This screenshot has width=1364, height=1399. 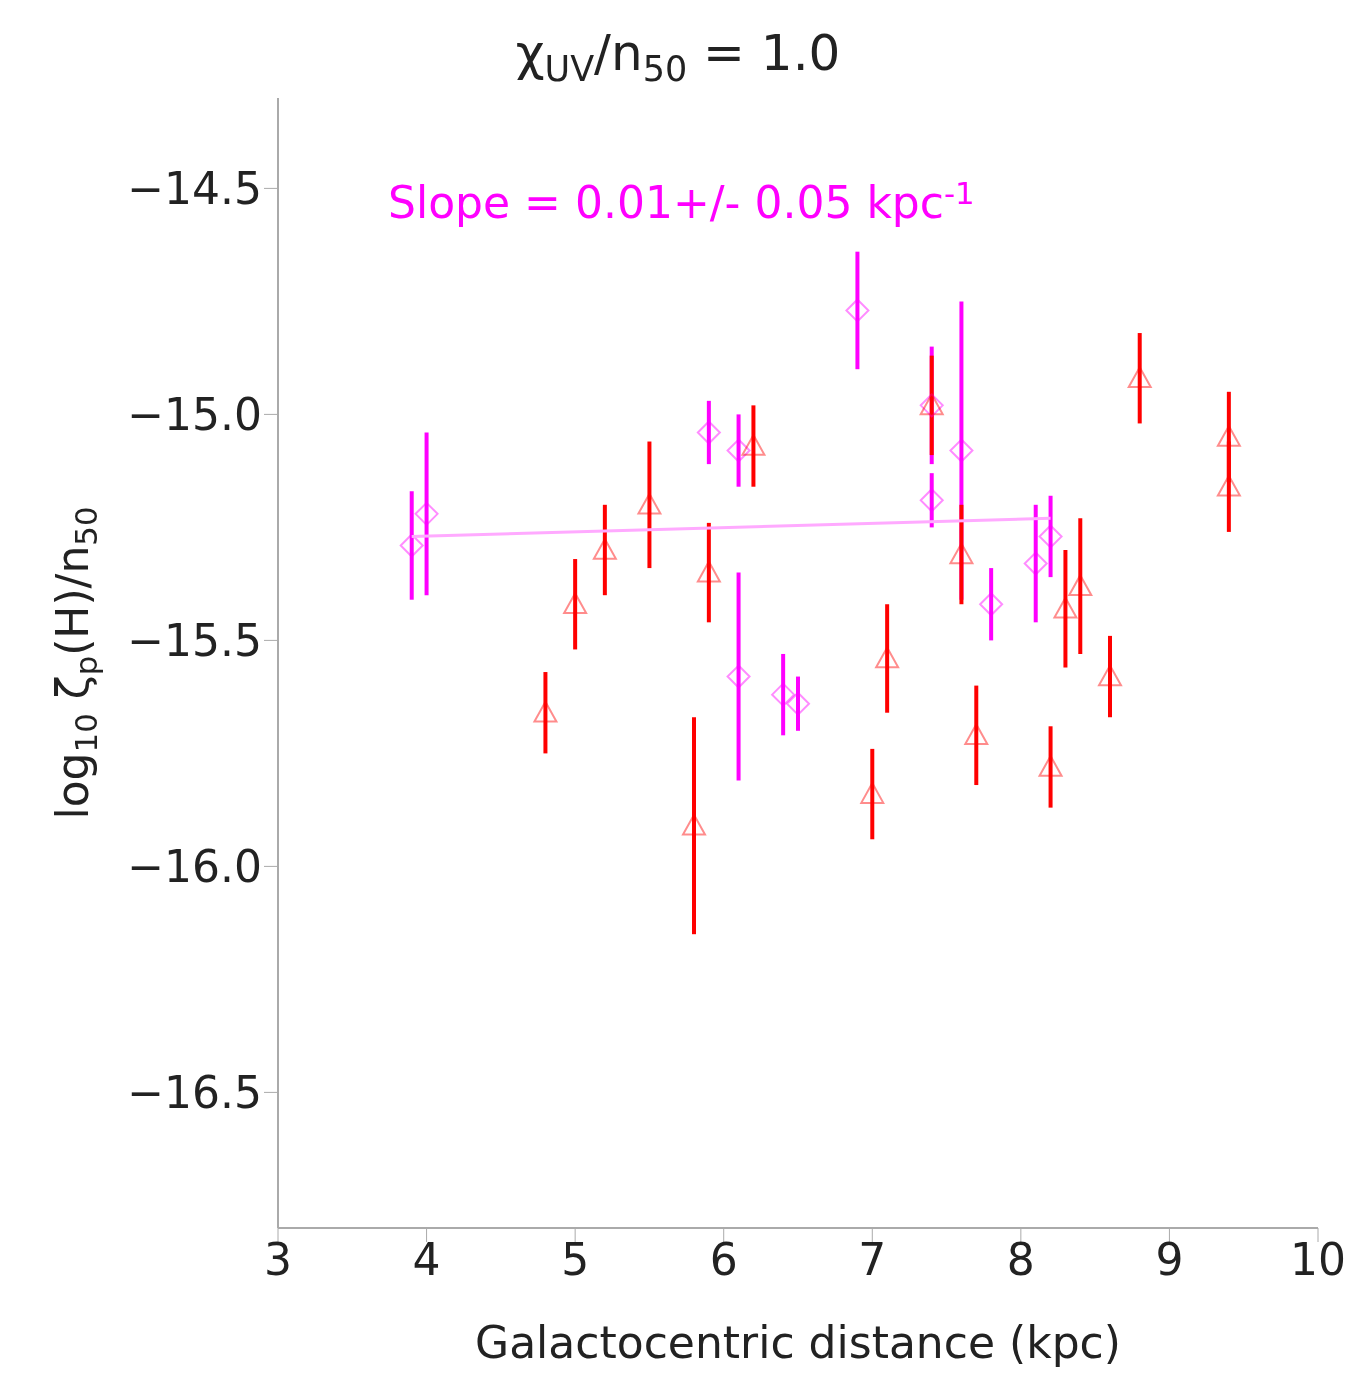 What do you see at coordinates (194, 415) in the screenshot?
I see `y-tick-label: −15.0` at bounding box center [194, 415].